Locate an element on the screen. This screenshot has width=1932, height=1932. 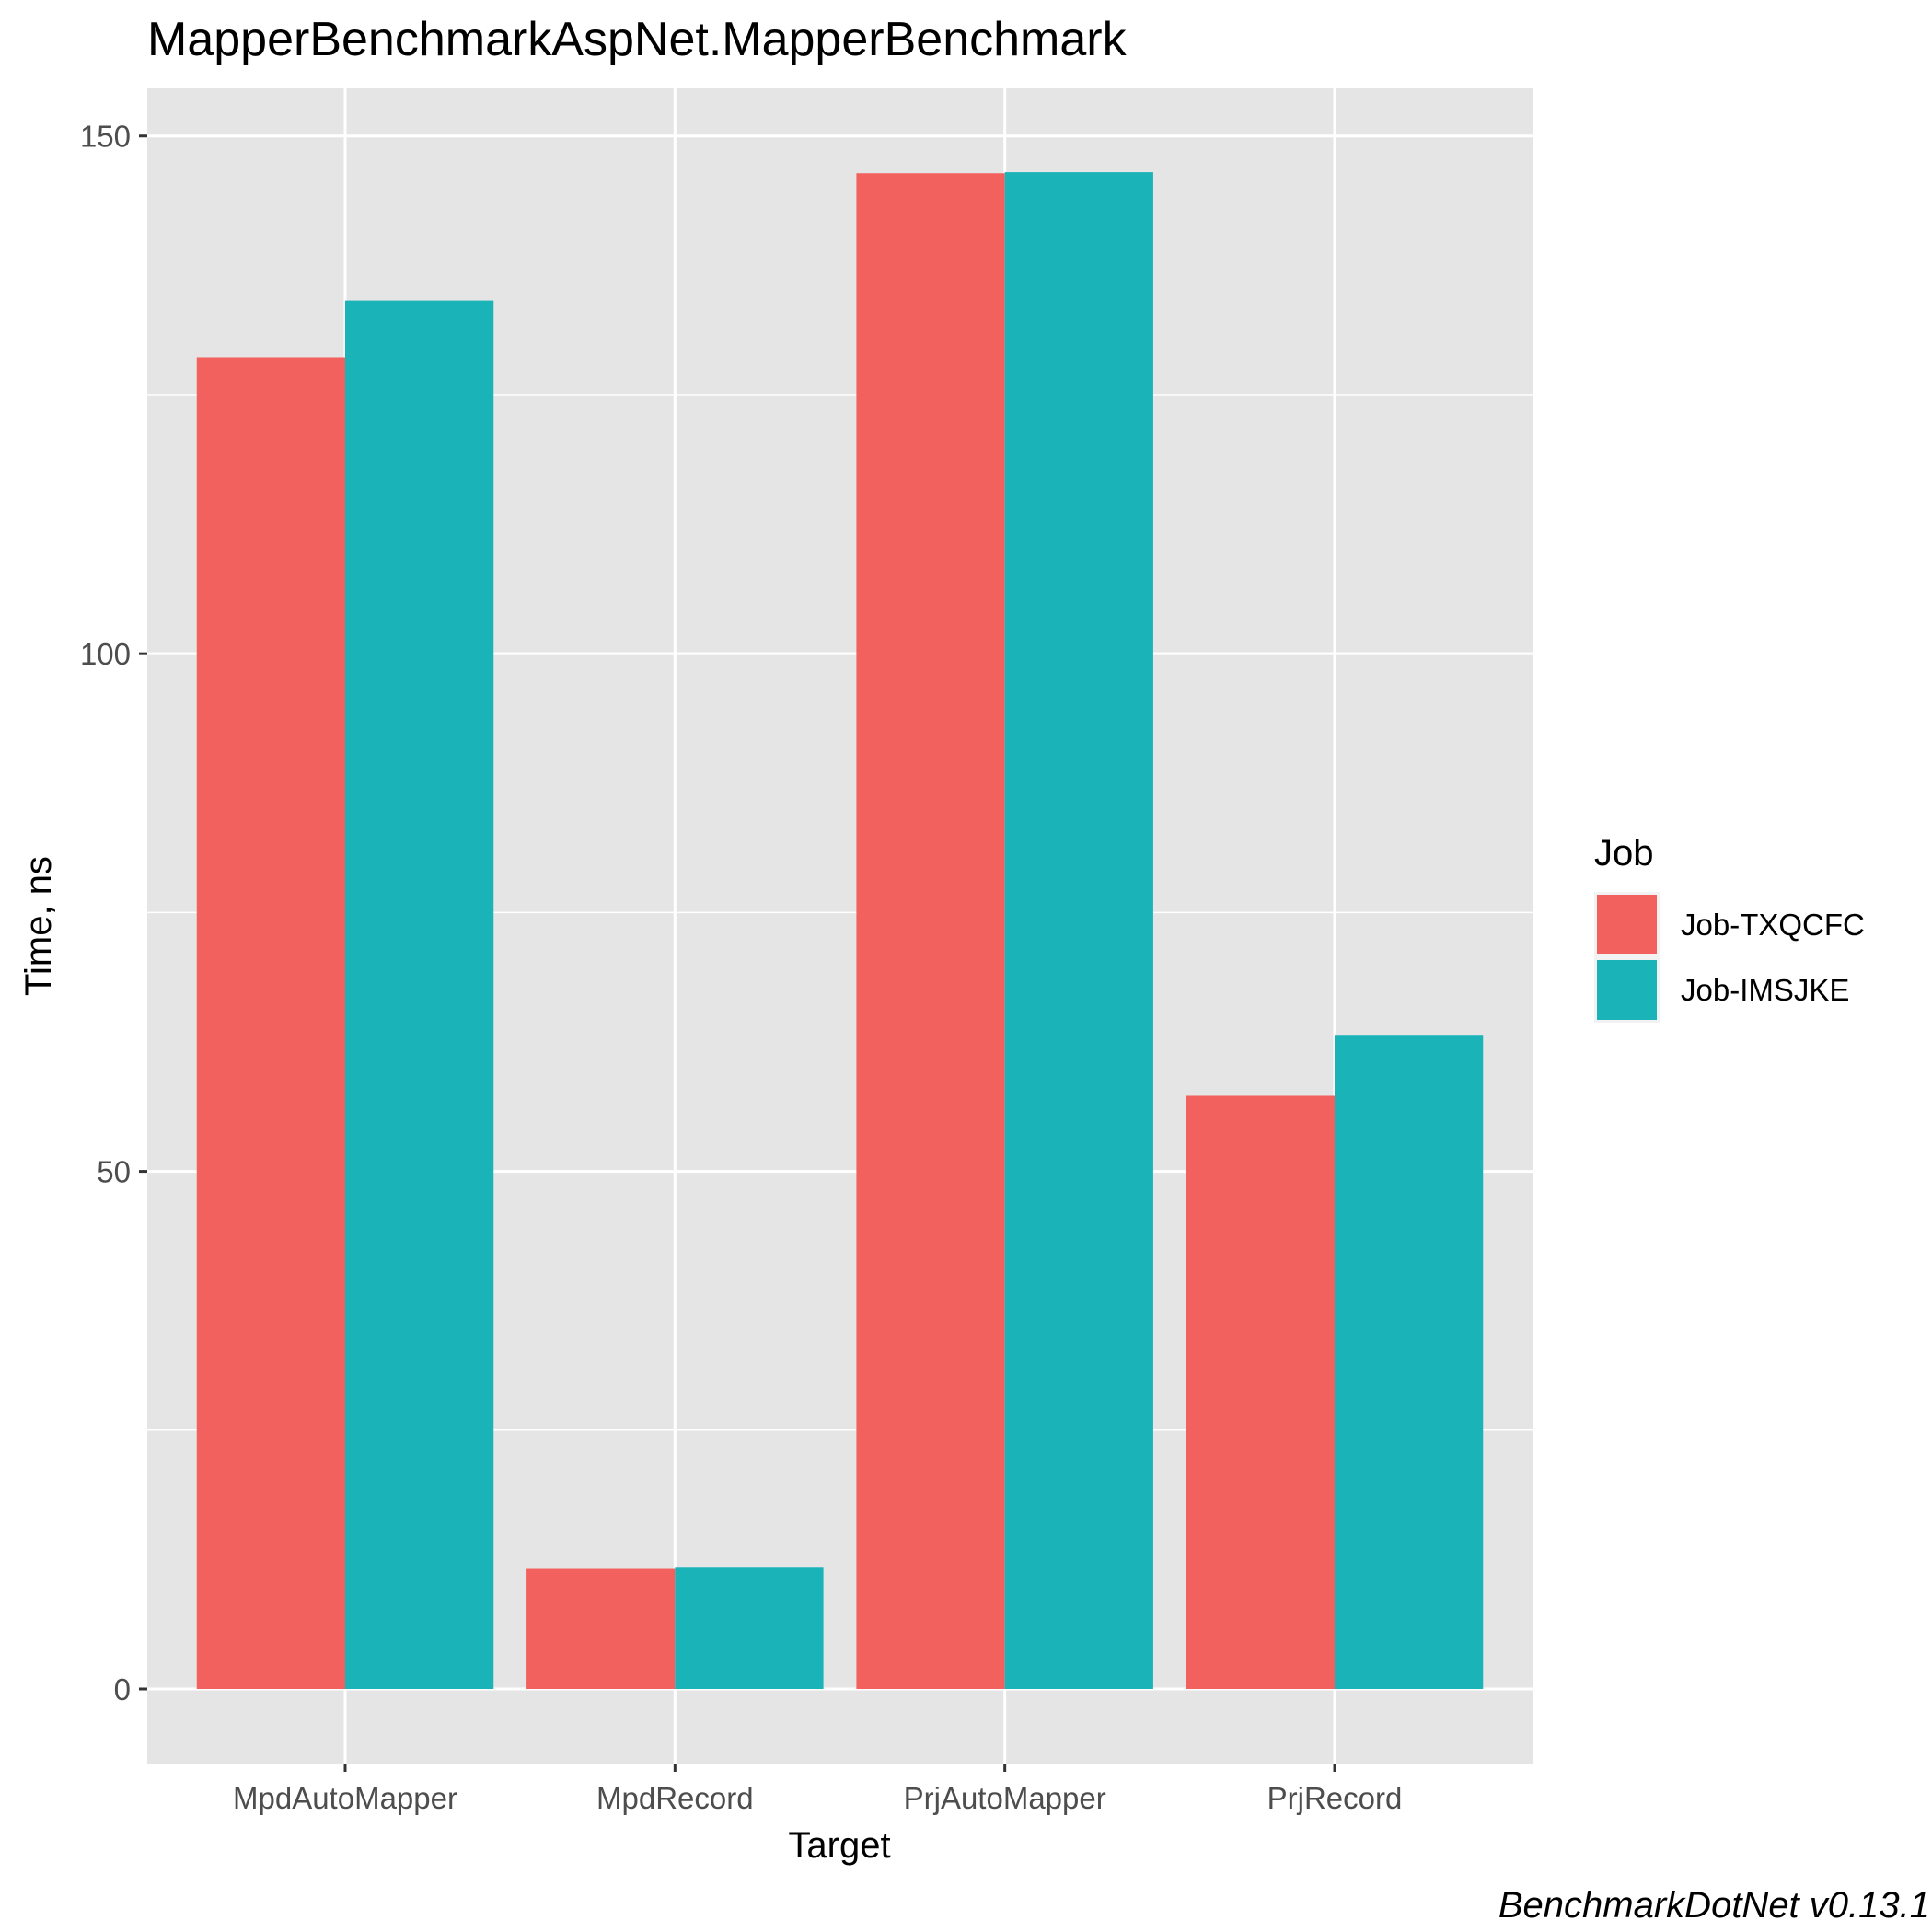
y-tick-label: 50 is located at coordinates (114, 1172).